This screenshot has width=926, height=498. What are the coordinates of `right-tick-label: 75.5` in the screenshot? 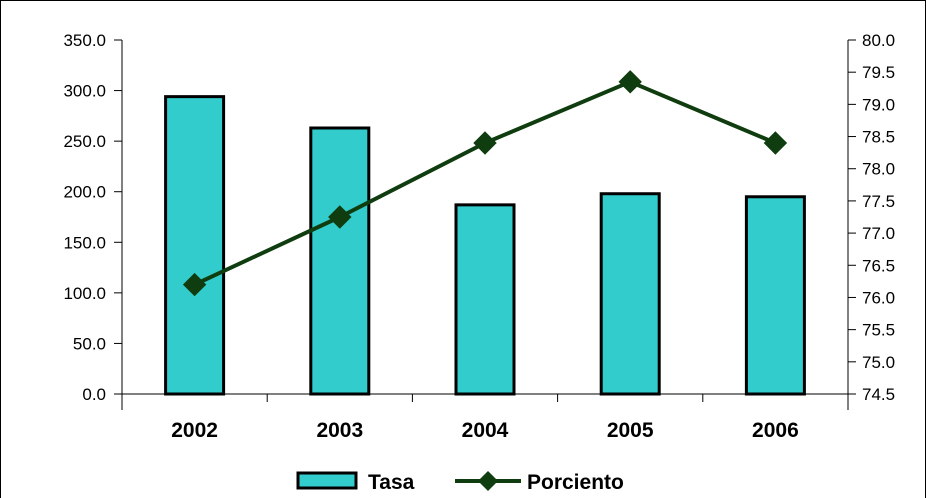 It's located at (878, 330).